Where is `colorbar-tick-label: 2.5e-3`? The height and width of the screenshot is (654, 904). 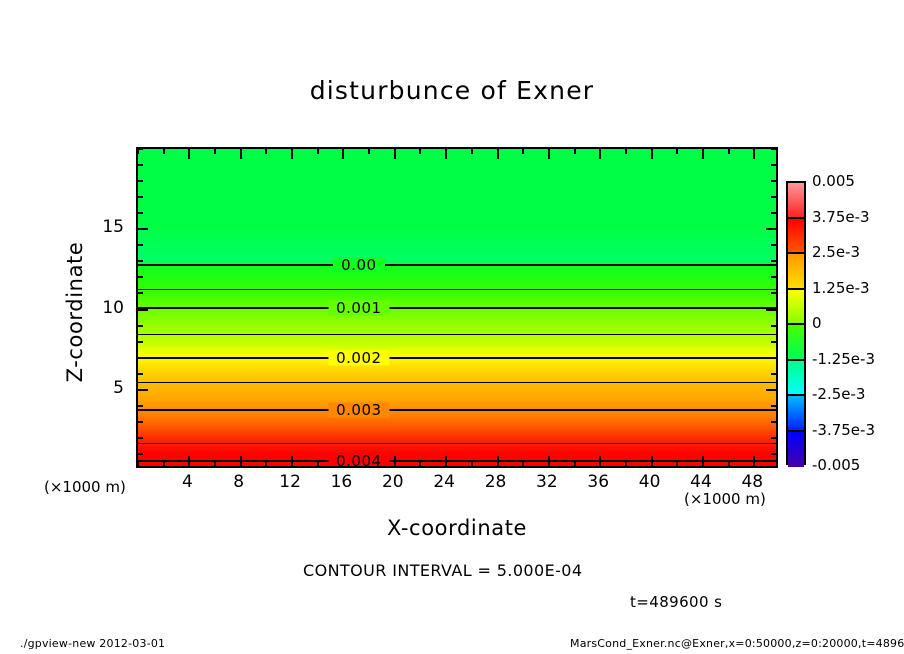 colorbar-tick-label: 2.5e-3 is located at coordinates (836, 252).